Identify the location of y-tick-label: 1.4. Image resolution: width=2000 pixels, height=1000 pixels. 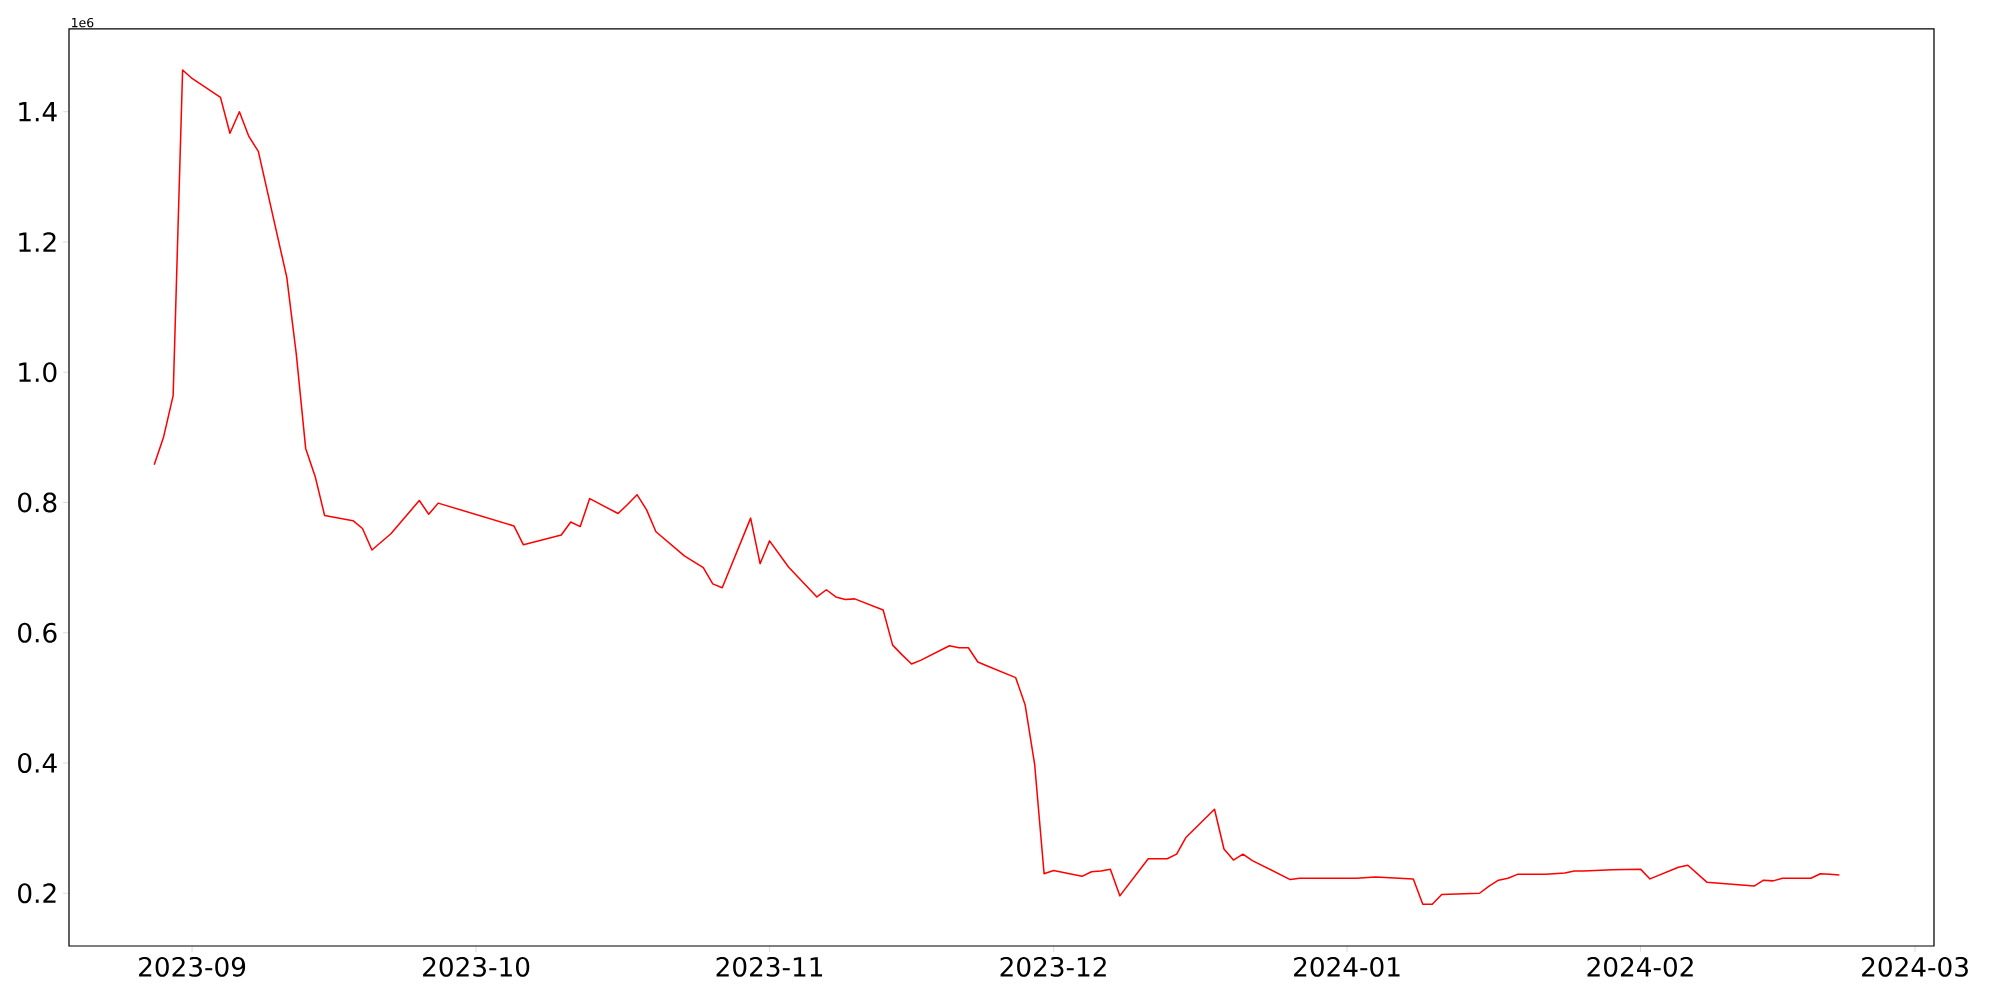
(38, 112).